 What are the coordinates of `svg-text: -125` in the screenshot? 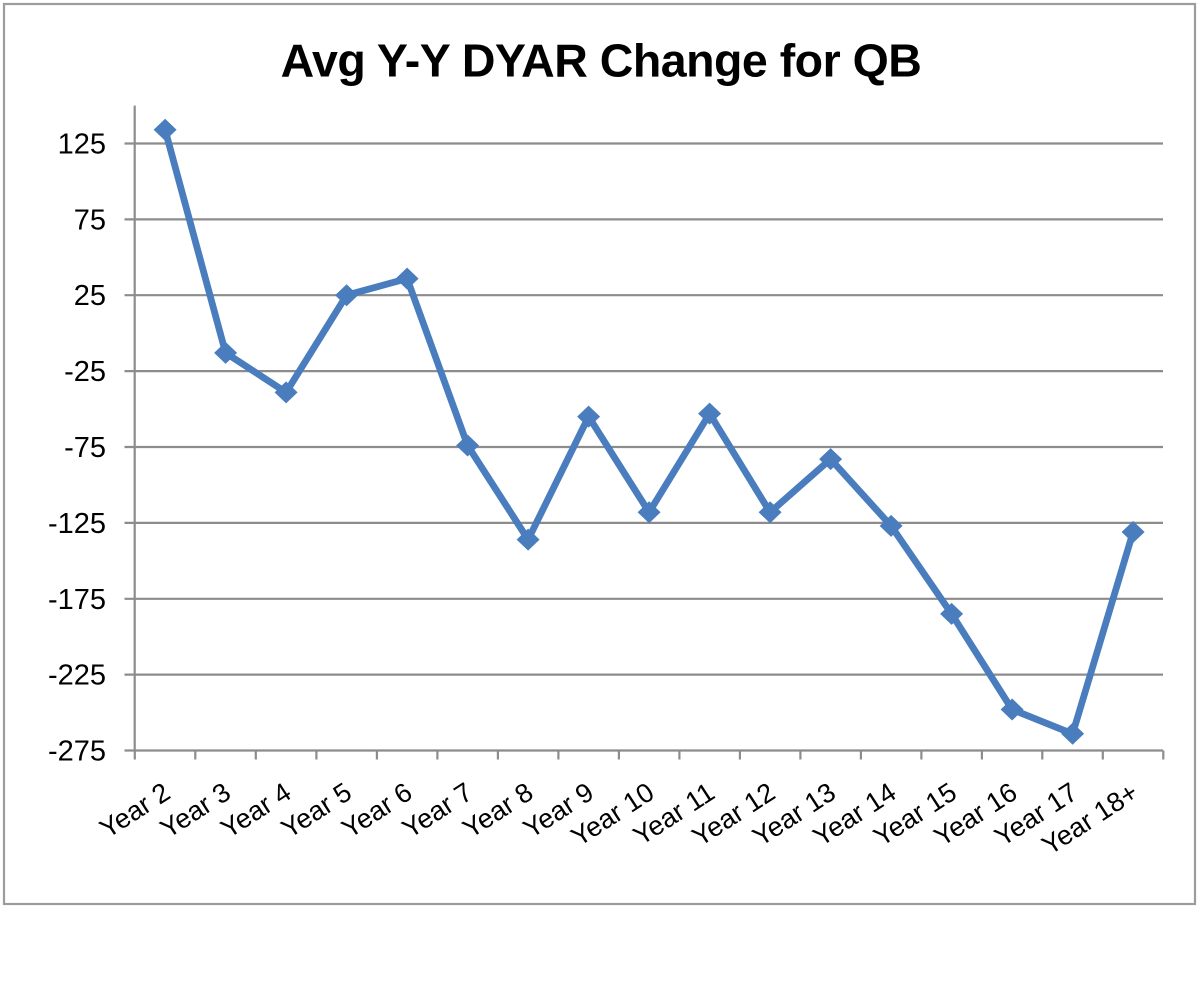 It's located at (77, 524).